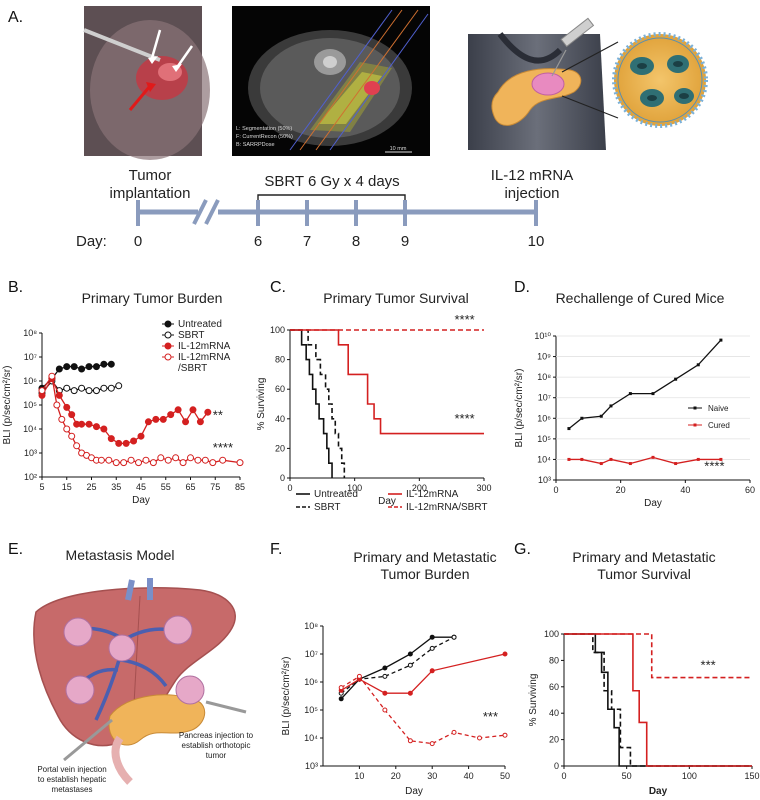 Image resolution: width=760 pixels, height=800 pixels. What do you see at coordinates (30, 477) in the screenshot?
I see `y-tick-label: 10²` at bounding box center [30, 477].